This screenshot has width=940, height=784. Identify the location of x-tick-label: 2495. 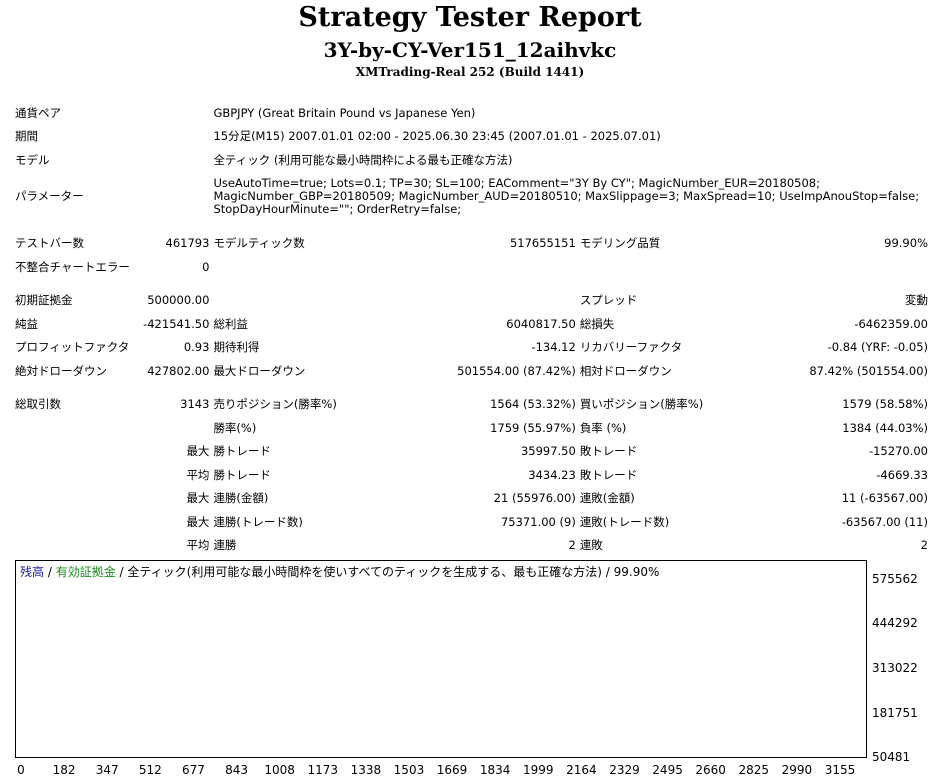
(667, 770).